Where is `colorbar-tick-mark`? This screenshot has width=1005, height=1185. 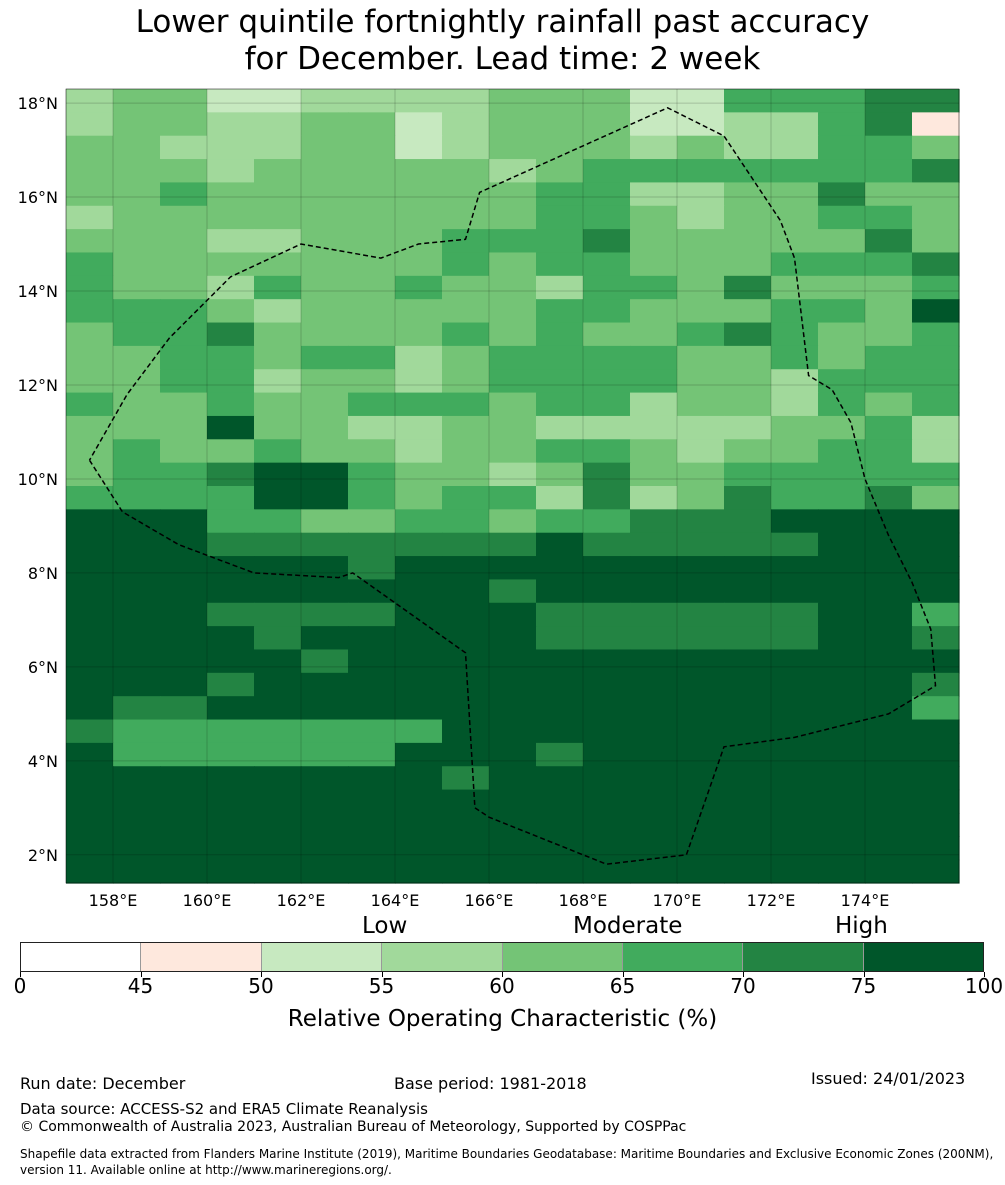
colorbar-tick-mark is located at coordinates (864, 974).